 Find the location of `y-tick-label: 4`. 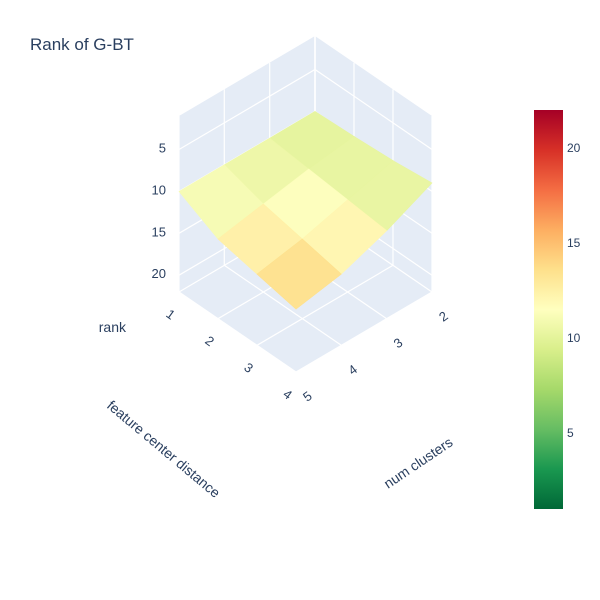

y-tick-label: 4 is located at coordinates (352, 369).